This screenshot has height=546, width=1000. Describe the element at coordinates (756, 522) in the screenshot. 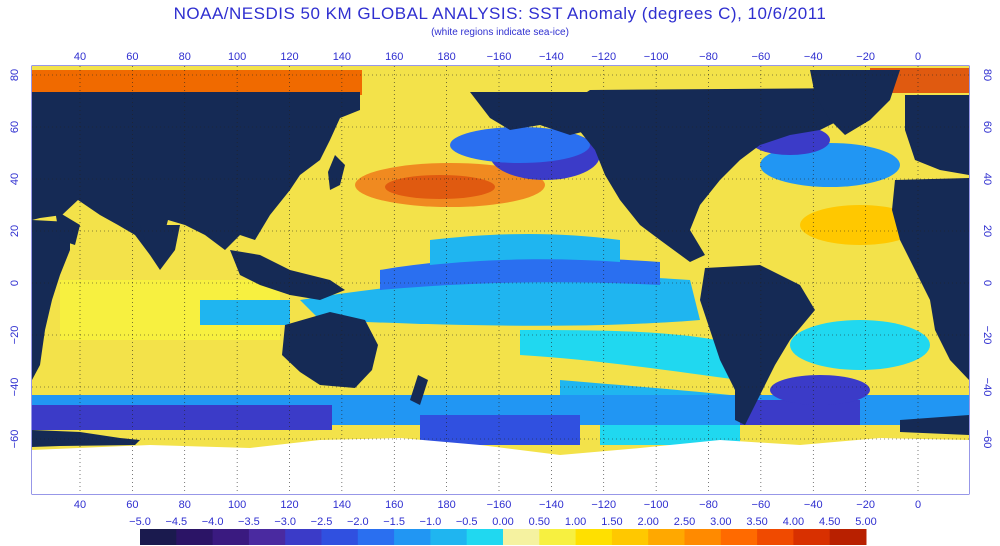

I see `colorbar-label: 3.50` at that location.